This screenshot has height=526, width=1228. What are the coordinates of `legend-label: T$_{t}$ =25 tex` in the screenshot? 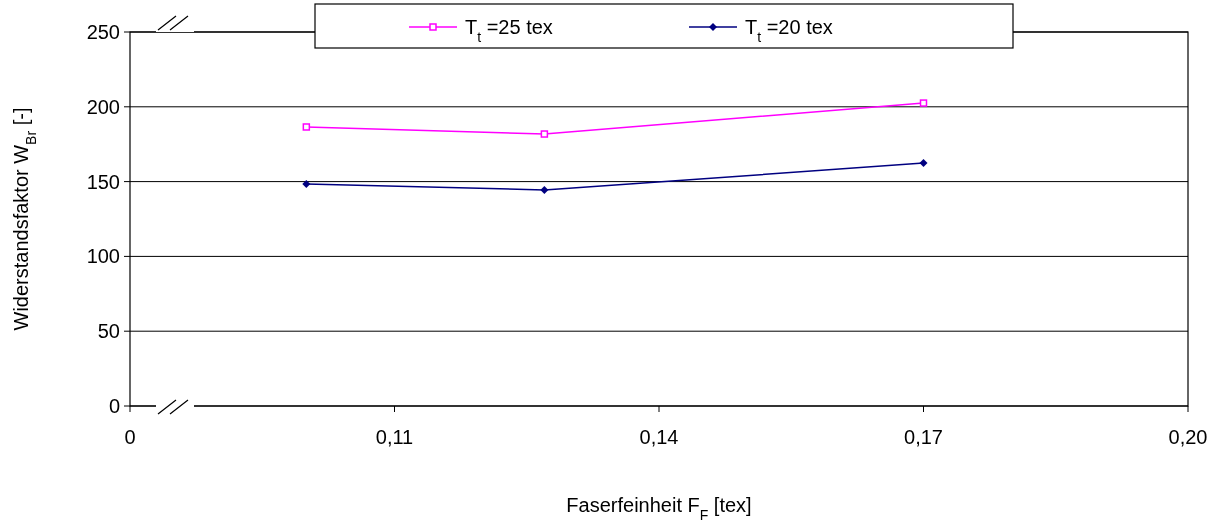 It's located at (509, 30).